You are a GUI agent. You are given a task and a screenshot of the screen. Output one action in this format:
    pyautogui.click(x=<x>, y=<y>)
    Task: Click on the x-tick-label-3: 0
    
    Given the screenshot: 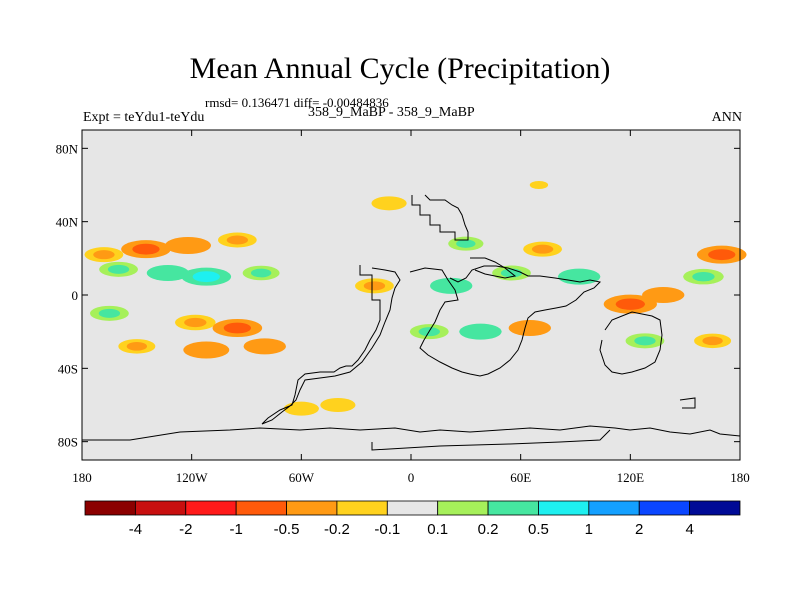 What is the action you would take?
    pyautogui.click(x=411, y=477)
    